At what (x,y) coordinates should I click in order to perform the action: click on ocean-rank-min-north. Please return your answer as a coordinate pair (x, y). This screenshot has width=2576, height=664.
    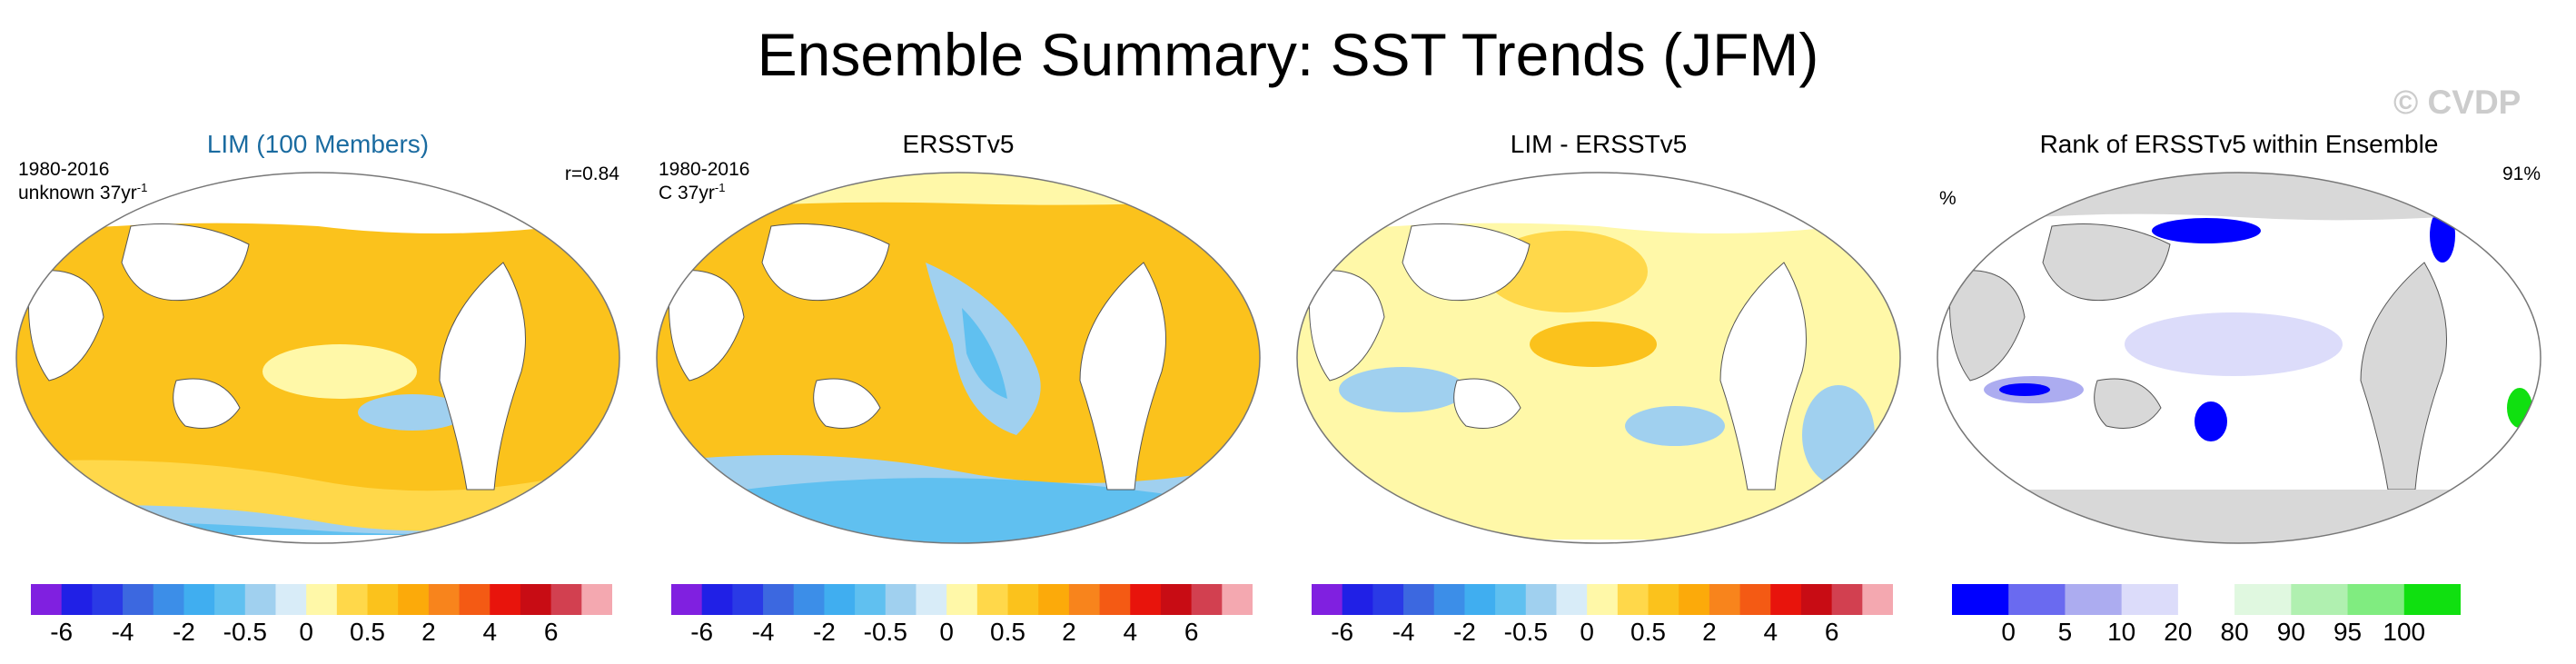
    Looking at the image, I should click on (2206, 230).